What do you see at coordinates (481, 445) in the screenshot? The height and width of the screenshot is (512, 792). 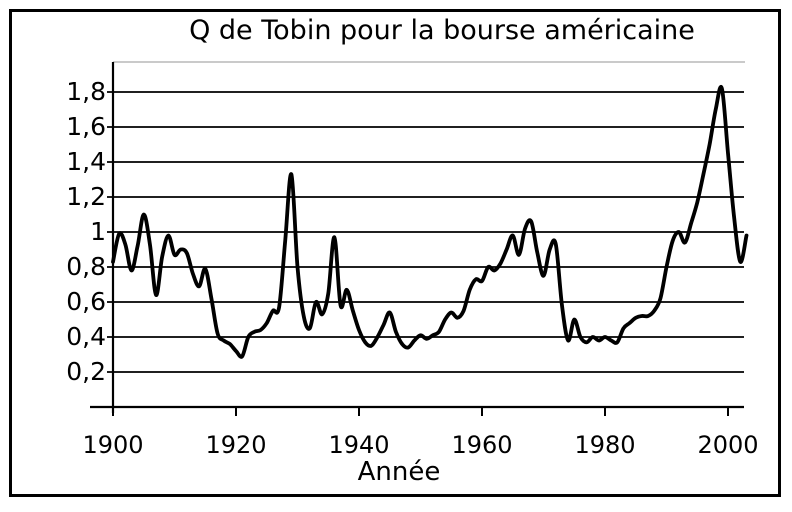 I see `x-tick-label: 1960` at bounding box center [481, 445].